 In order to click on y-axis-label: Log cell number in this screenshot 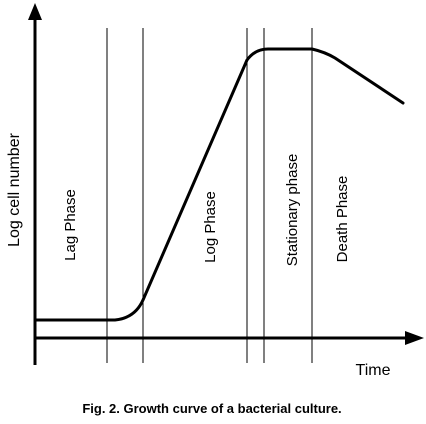, I will do `click(14, 189)`.